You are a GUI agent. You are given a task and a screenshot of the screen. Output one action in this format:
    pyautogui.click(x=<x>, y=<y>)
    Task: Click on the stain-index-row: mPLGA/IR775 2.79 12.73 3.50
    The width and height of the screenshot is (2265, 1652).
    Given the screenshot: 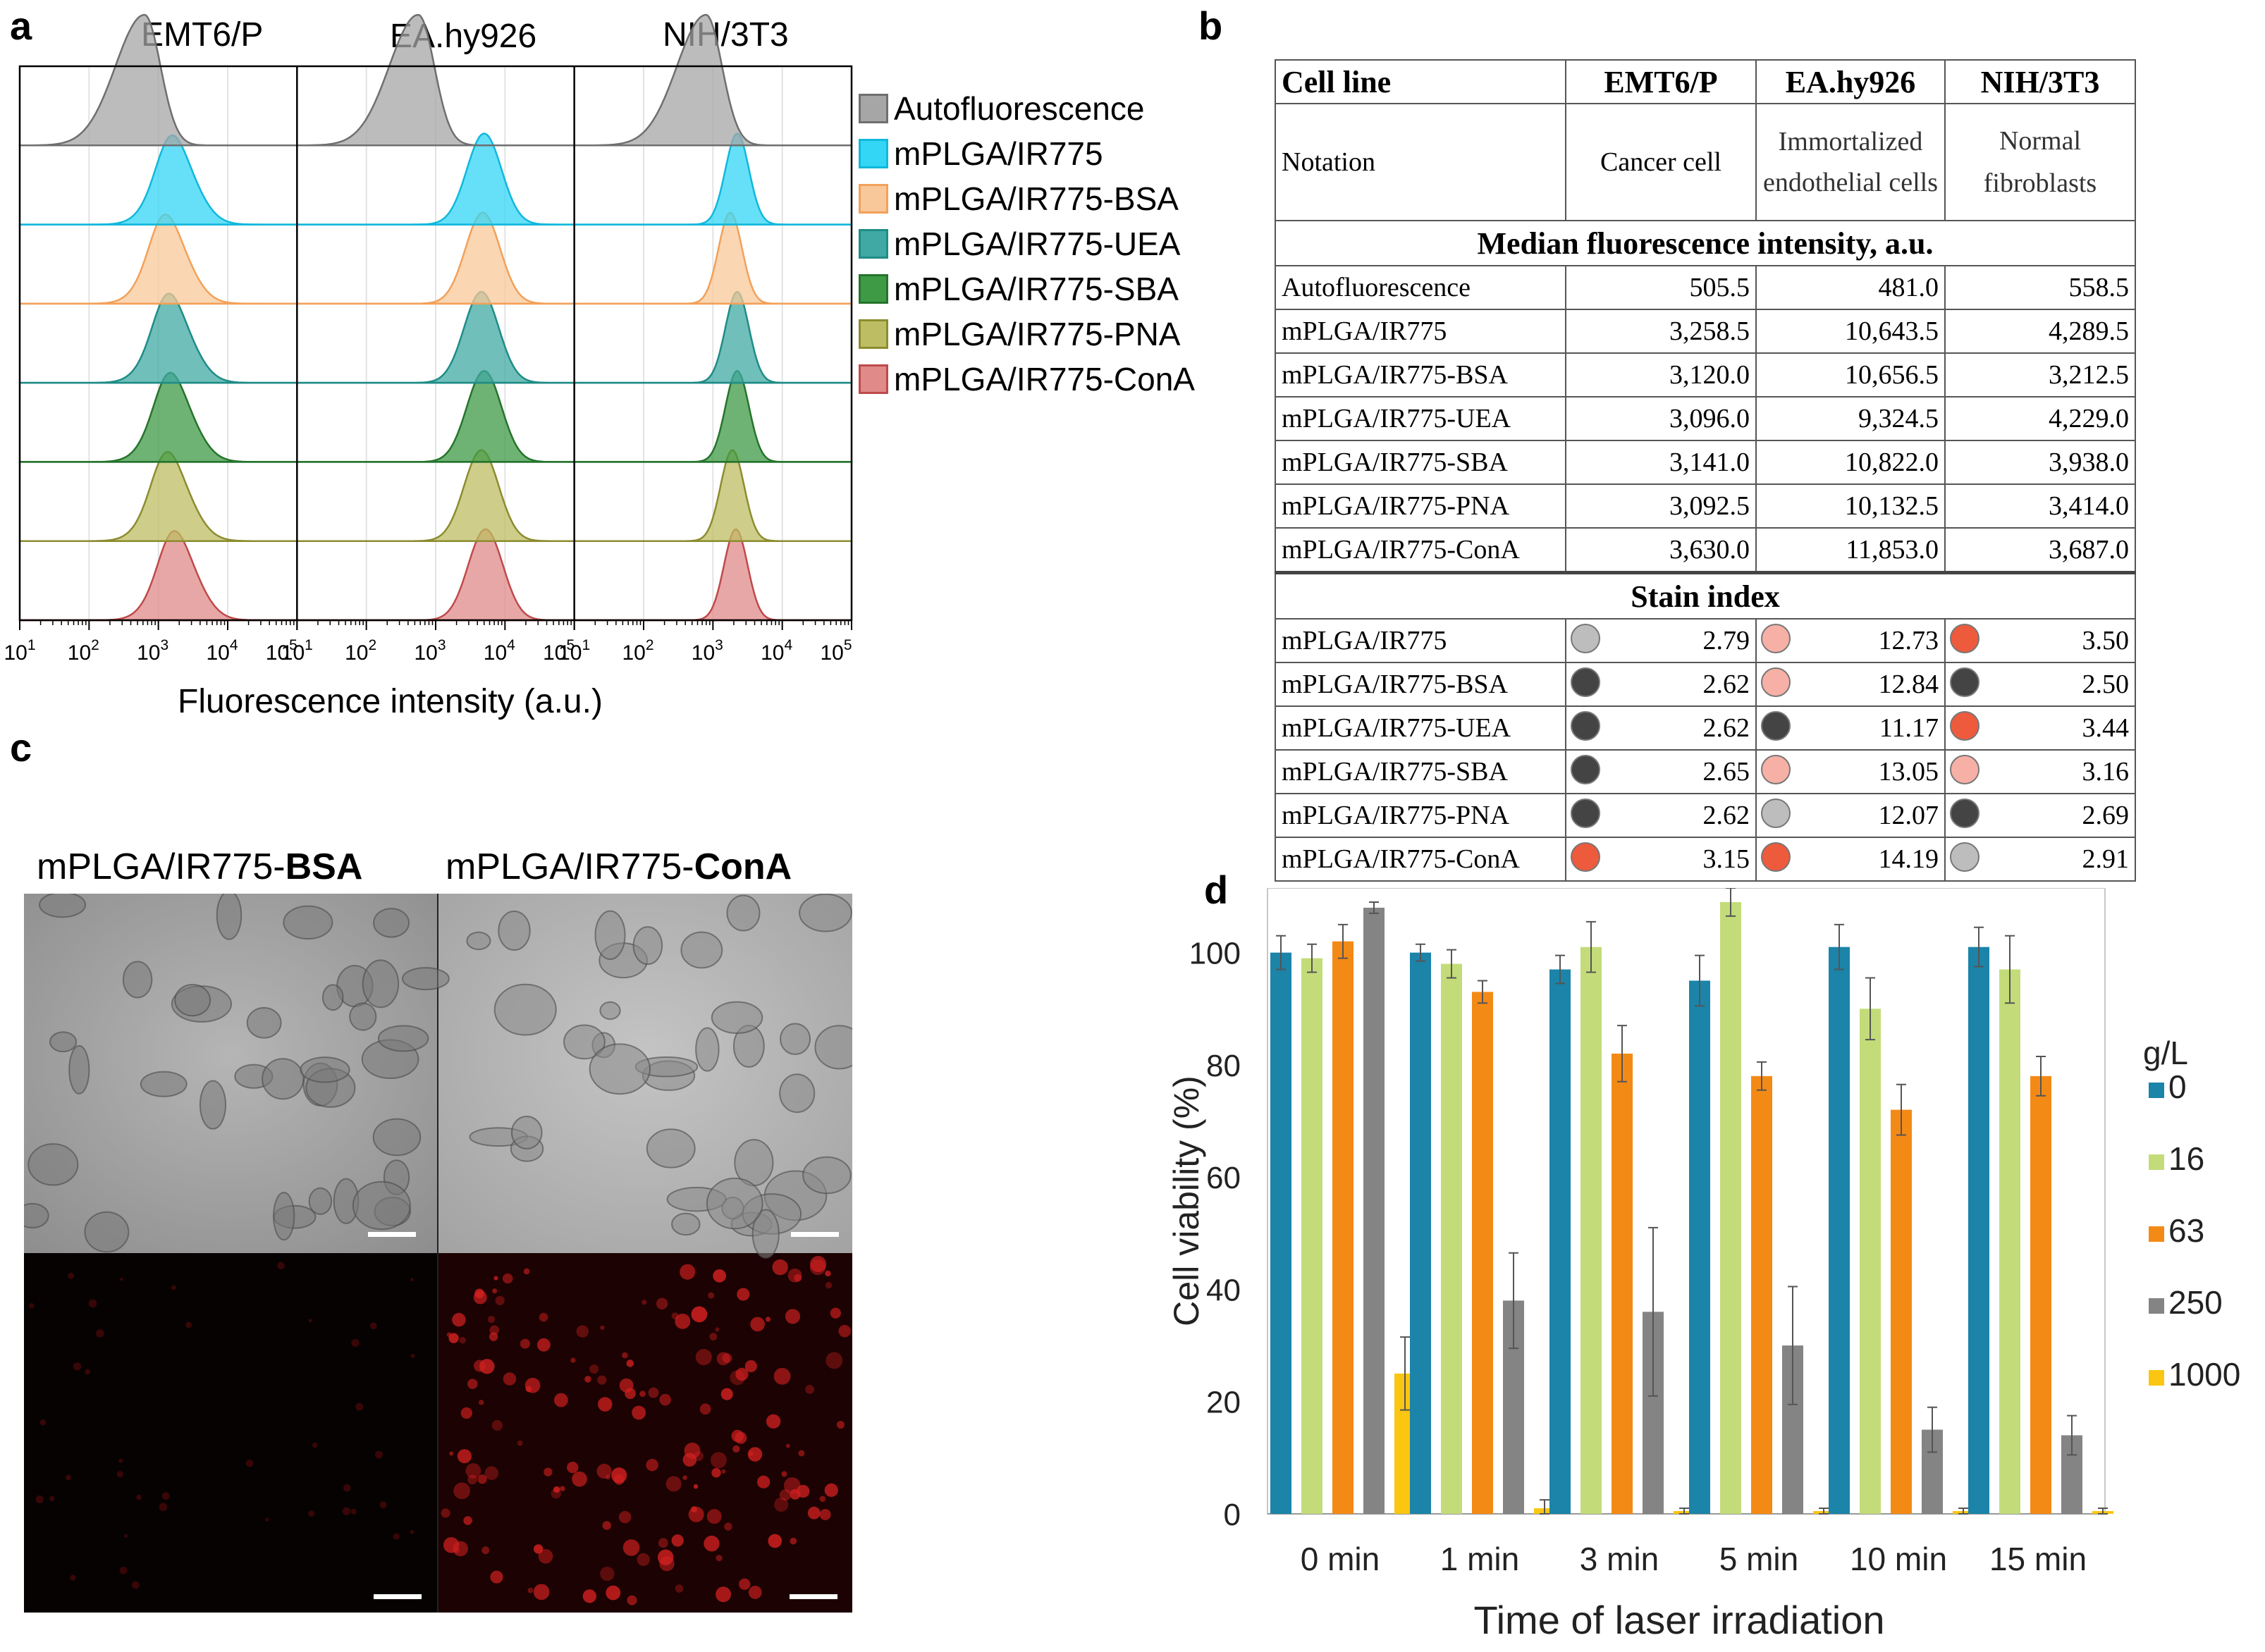 What is the action you would take?
    pyautogui.click(x=1705, y=640)
    